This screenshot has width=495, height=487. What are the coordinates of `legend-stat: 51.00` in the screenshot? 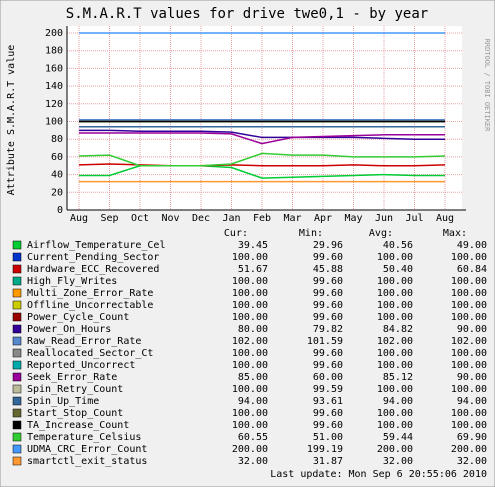 It's located at (328, 437).